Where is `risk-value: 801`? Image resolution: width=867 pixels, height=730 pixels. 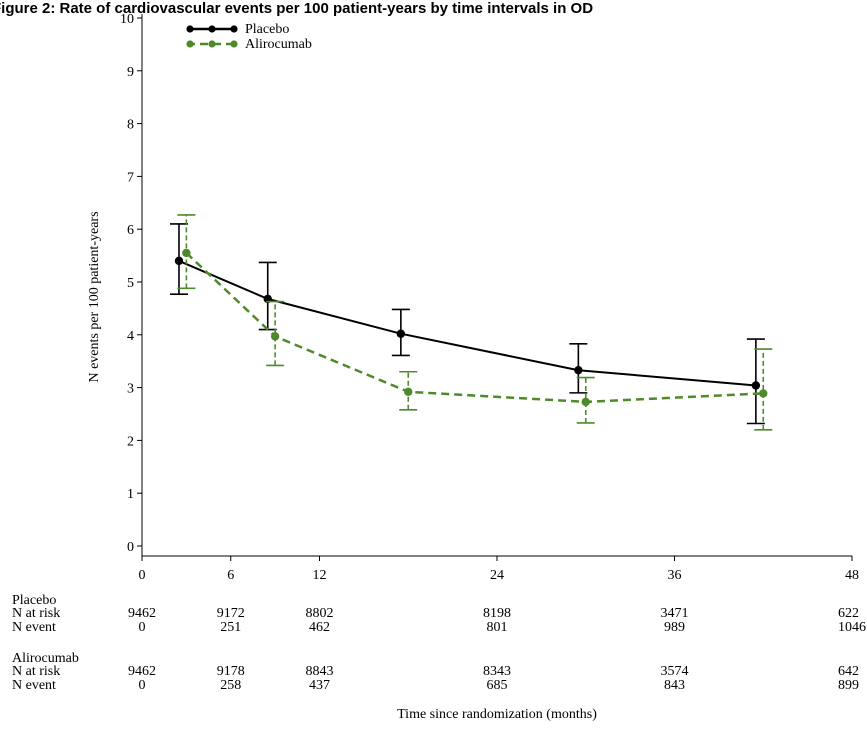 risk-value: 801 is located at coordinates (497, 627).